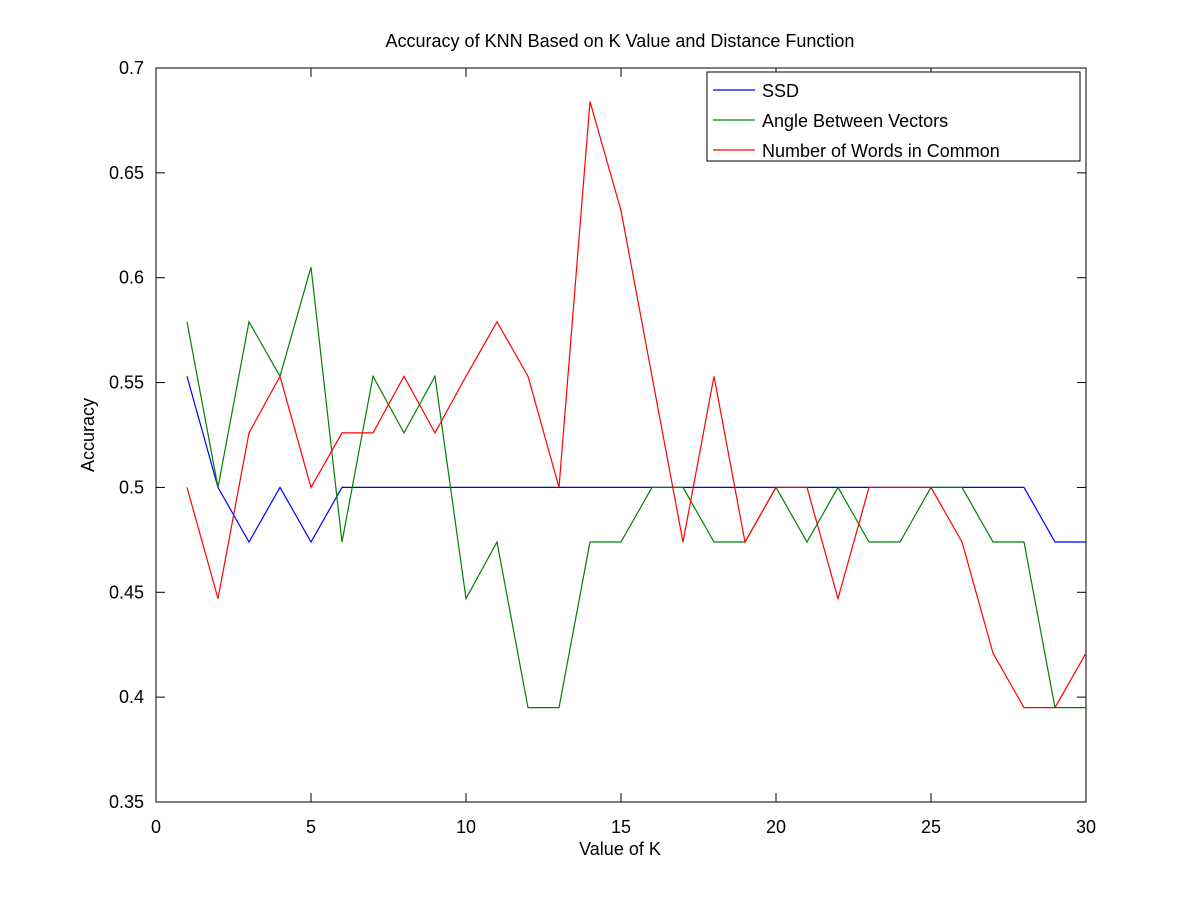  I want to click on x-tick-label: 0, so click(156, 827).